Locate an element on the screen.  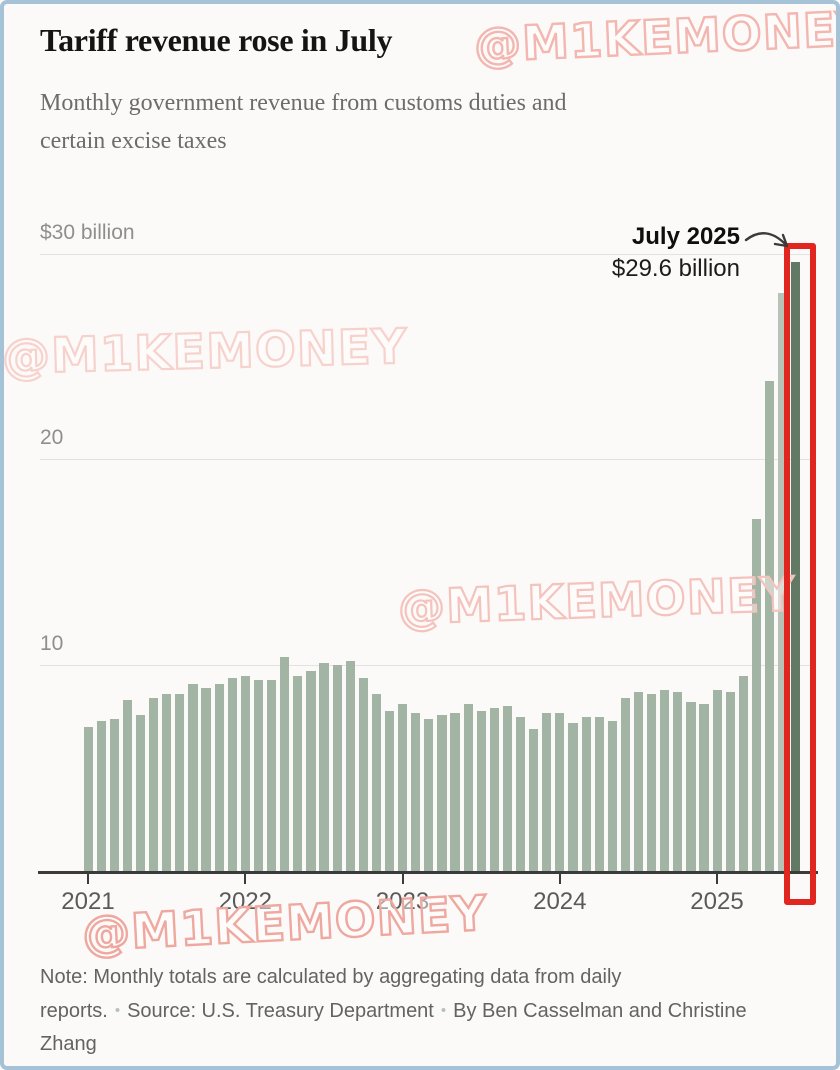
highlight-box is located at coordinates (800, 574).